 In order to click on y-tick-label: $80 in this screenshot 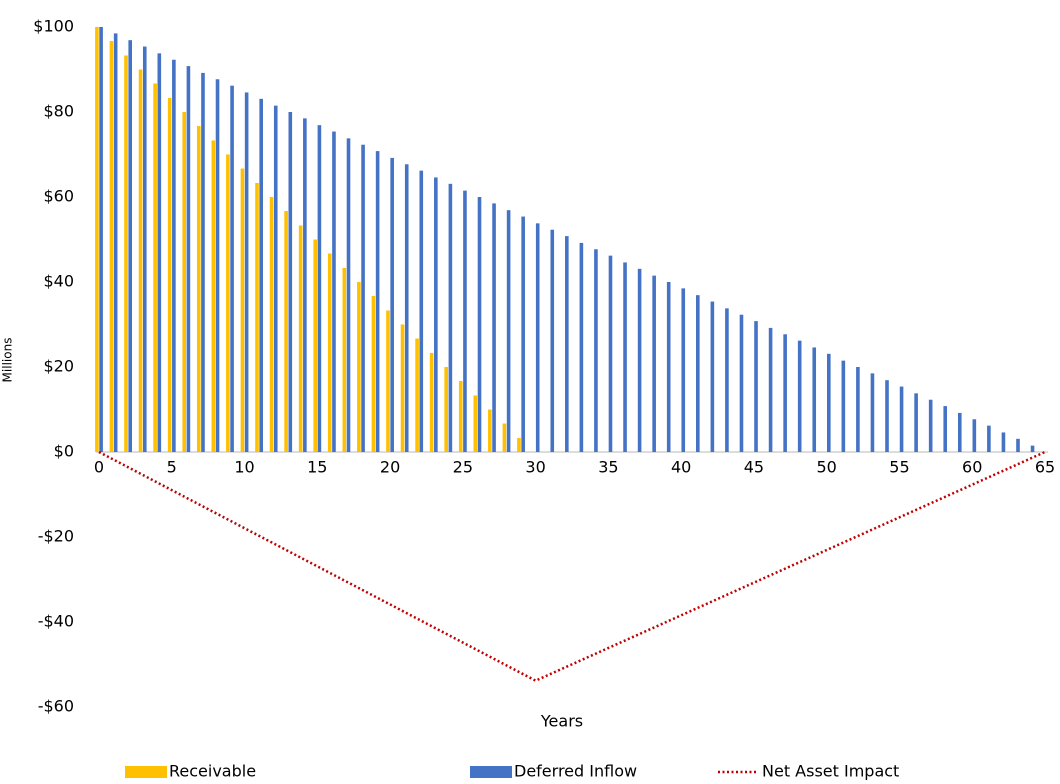, I will do `click(58, 111)`.